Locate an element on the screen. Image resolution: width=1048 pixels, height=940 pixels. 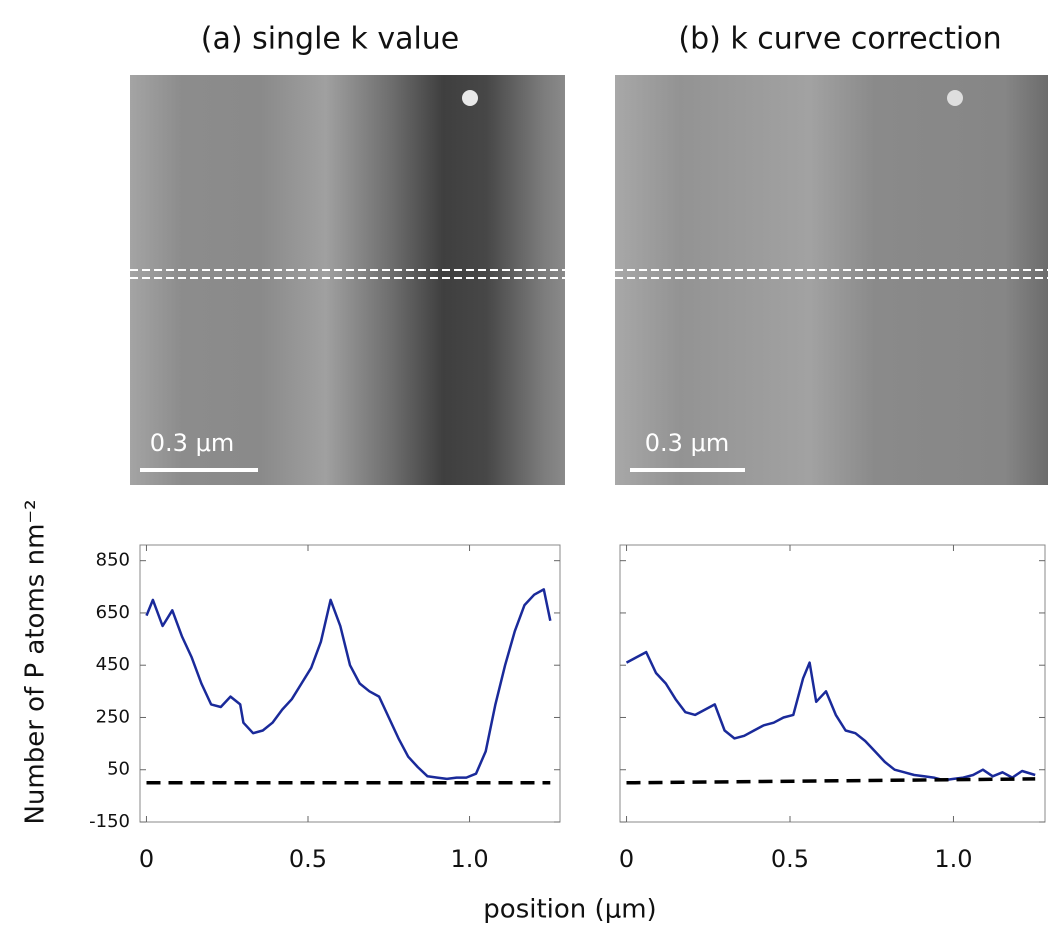
y-axis-label: Number of P atoms nm⁻² is located at coordinates (36, 661).